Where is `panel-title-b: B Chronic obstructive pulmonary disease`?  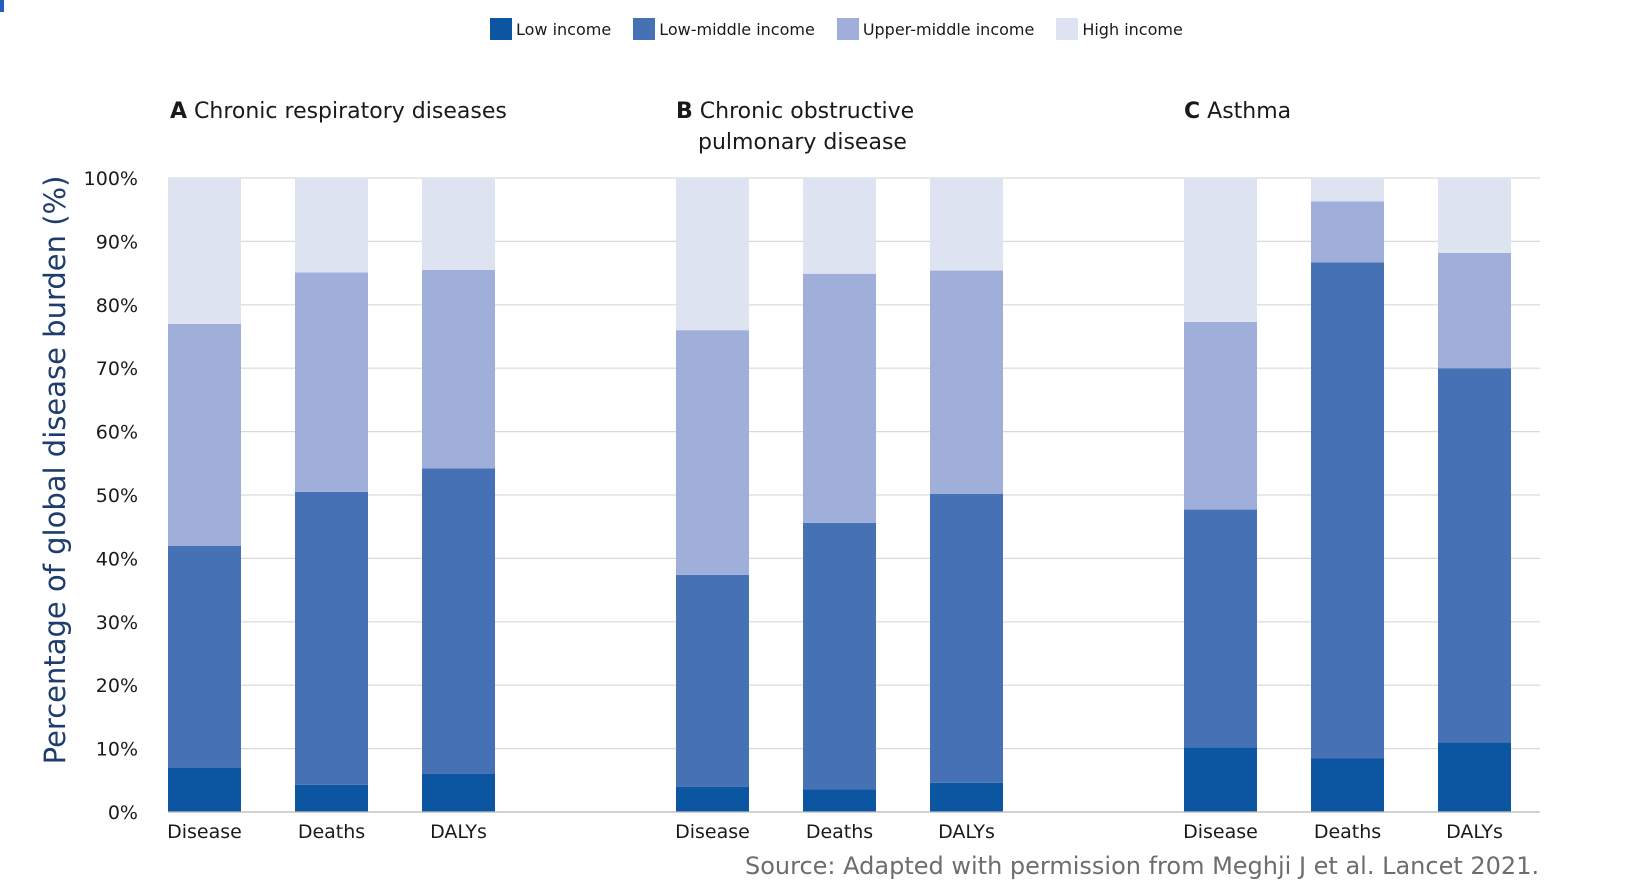
panel-title-b: B Chronic obstructive pulmonary disease is located at coordinates (795, 127).